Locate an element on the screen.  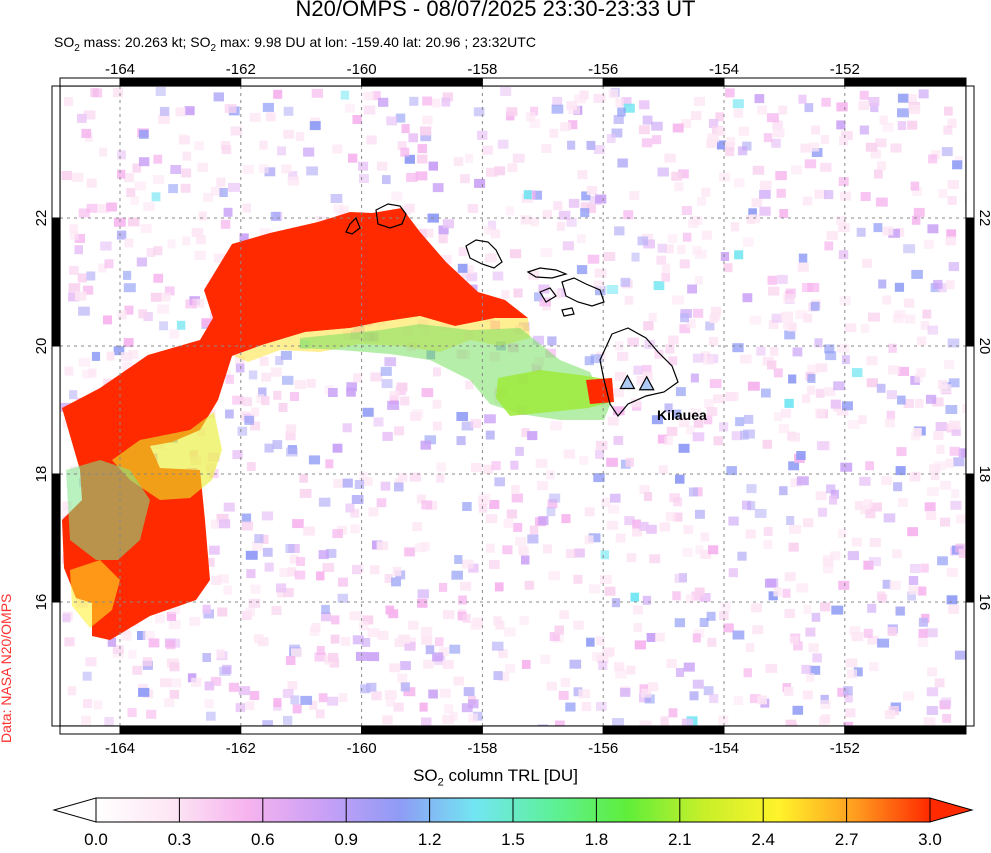
colorbar-tick-label: 0.3 is located at coordinates (179, 839).